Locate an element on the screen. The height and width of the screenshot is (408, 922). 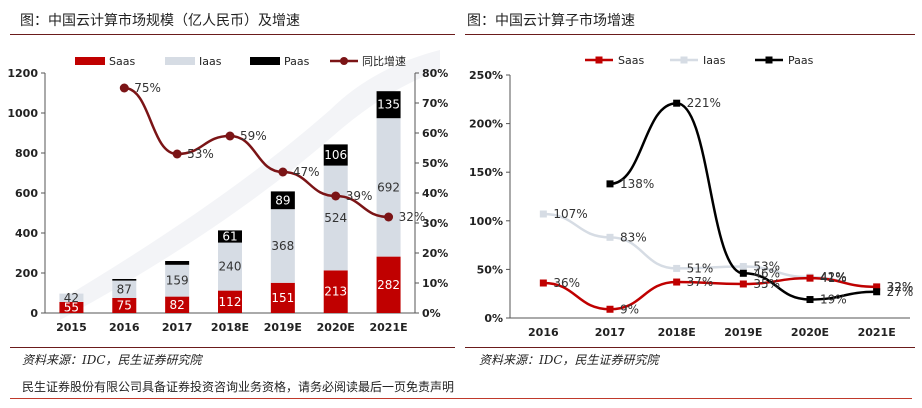
legend-marker-saas is located at coordinates (599, 60).